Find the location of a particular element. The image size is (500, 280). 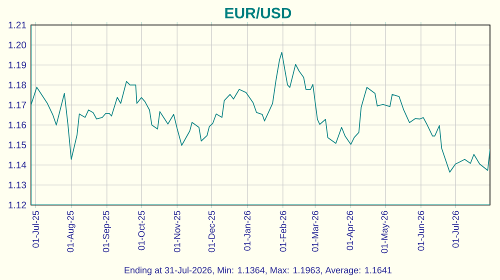

x-tick-label: 01-Sep-25 is located at coordinates (107, 231).